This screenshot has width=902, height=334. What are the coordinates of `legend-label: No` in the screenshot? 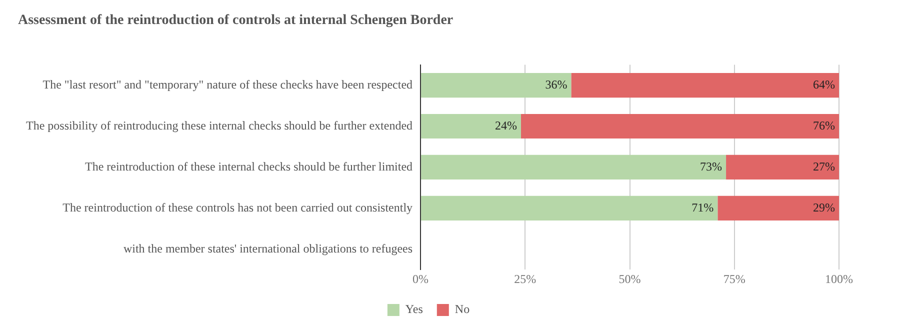 It's located at (462, 309).